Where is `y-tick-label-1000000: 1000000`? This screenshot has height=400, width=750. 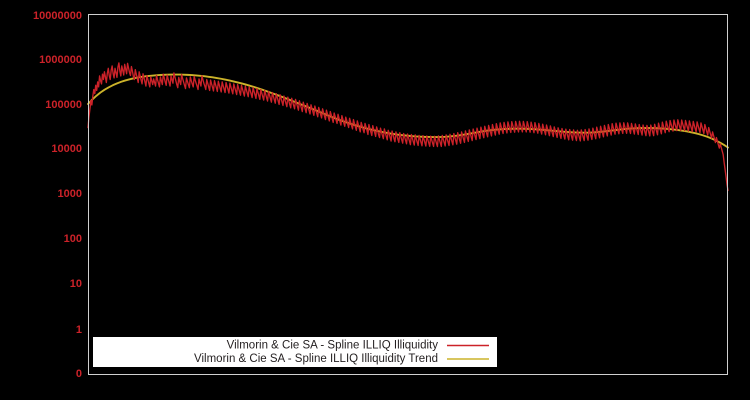
y-tick-label-1000000: 1000000 is located at coordinates (60, 60).